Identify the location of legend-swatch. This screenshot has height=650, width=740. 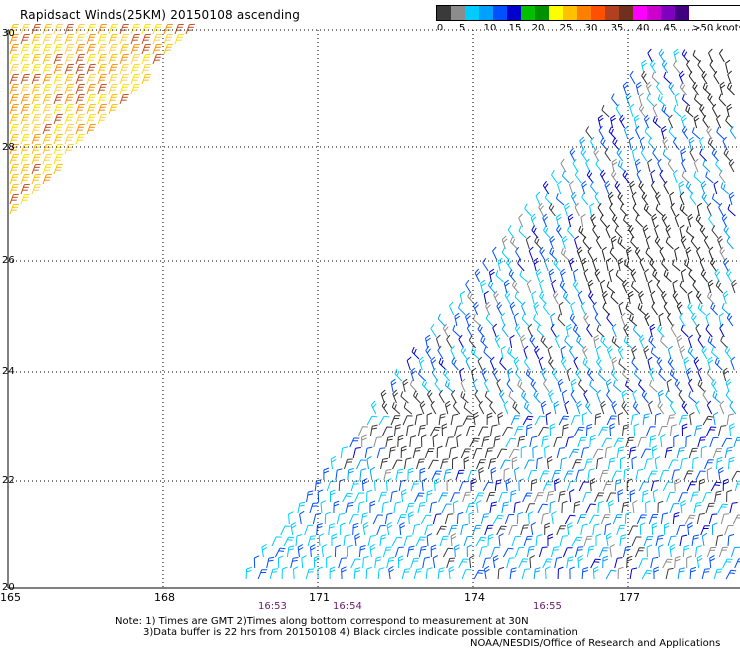
(528, 13).